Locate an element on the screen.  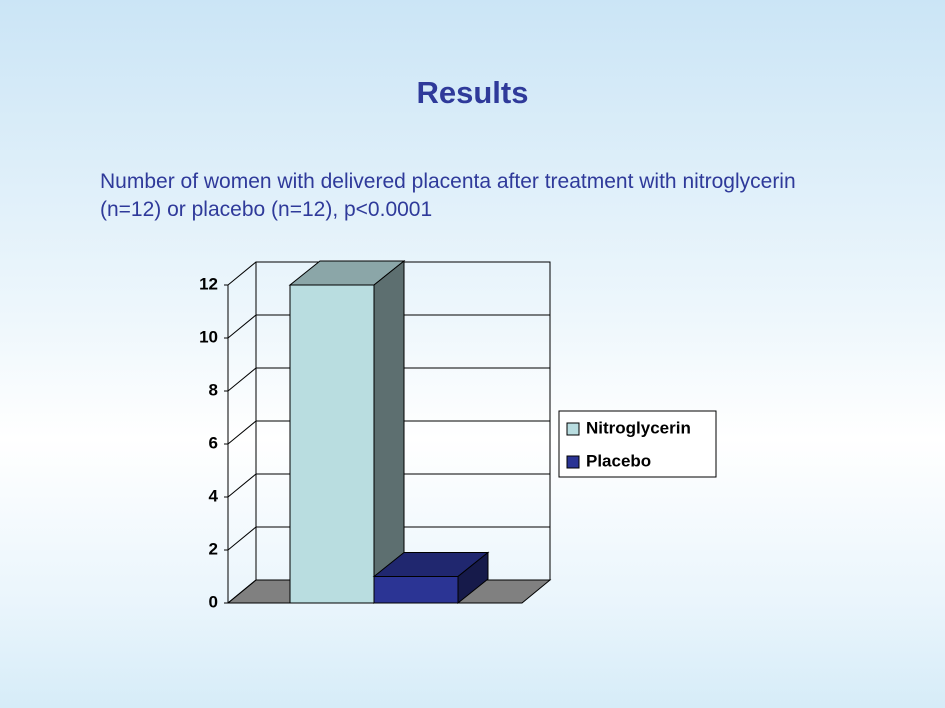
bar-side is located at coordinates (389, 432).